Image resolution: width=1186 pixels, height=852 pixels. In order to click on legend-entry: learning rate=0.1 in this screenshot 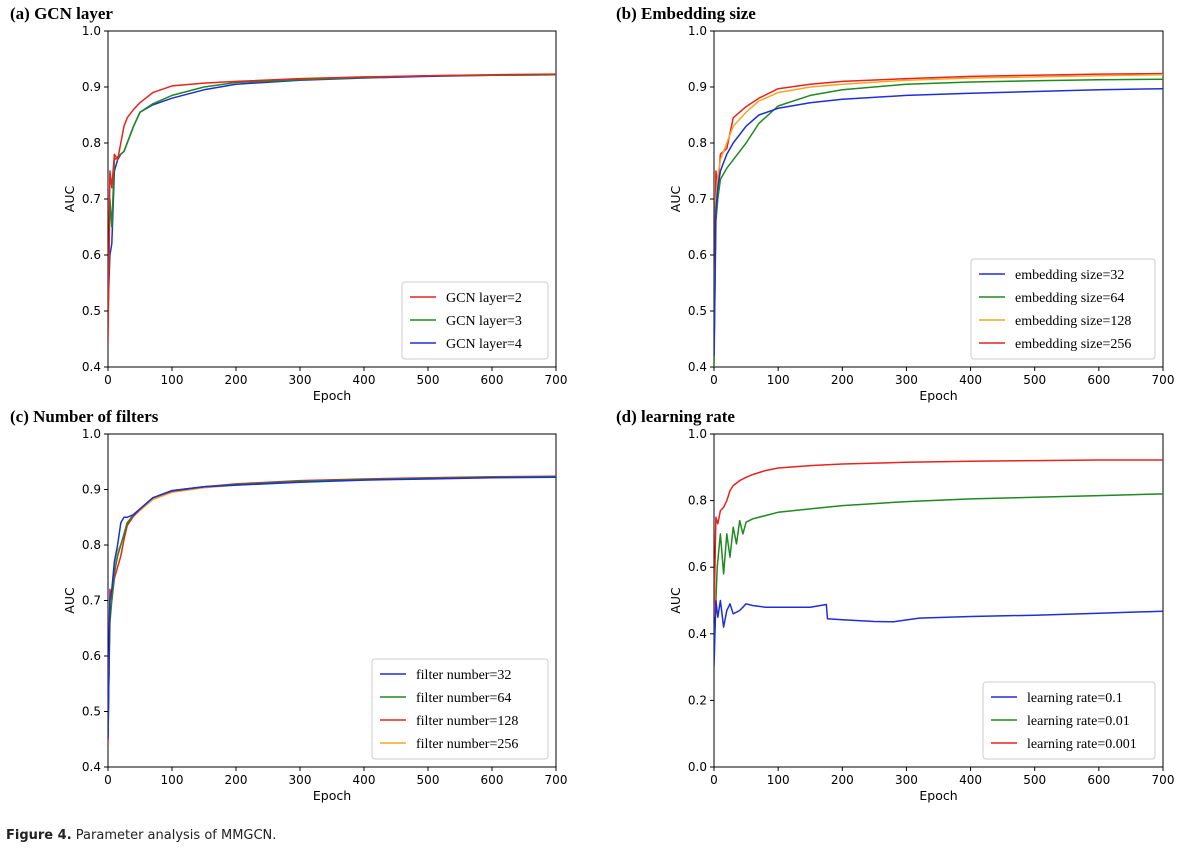, I will do `click(1075, 698)`.